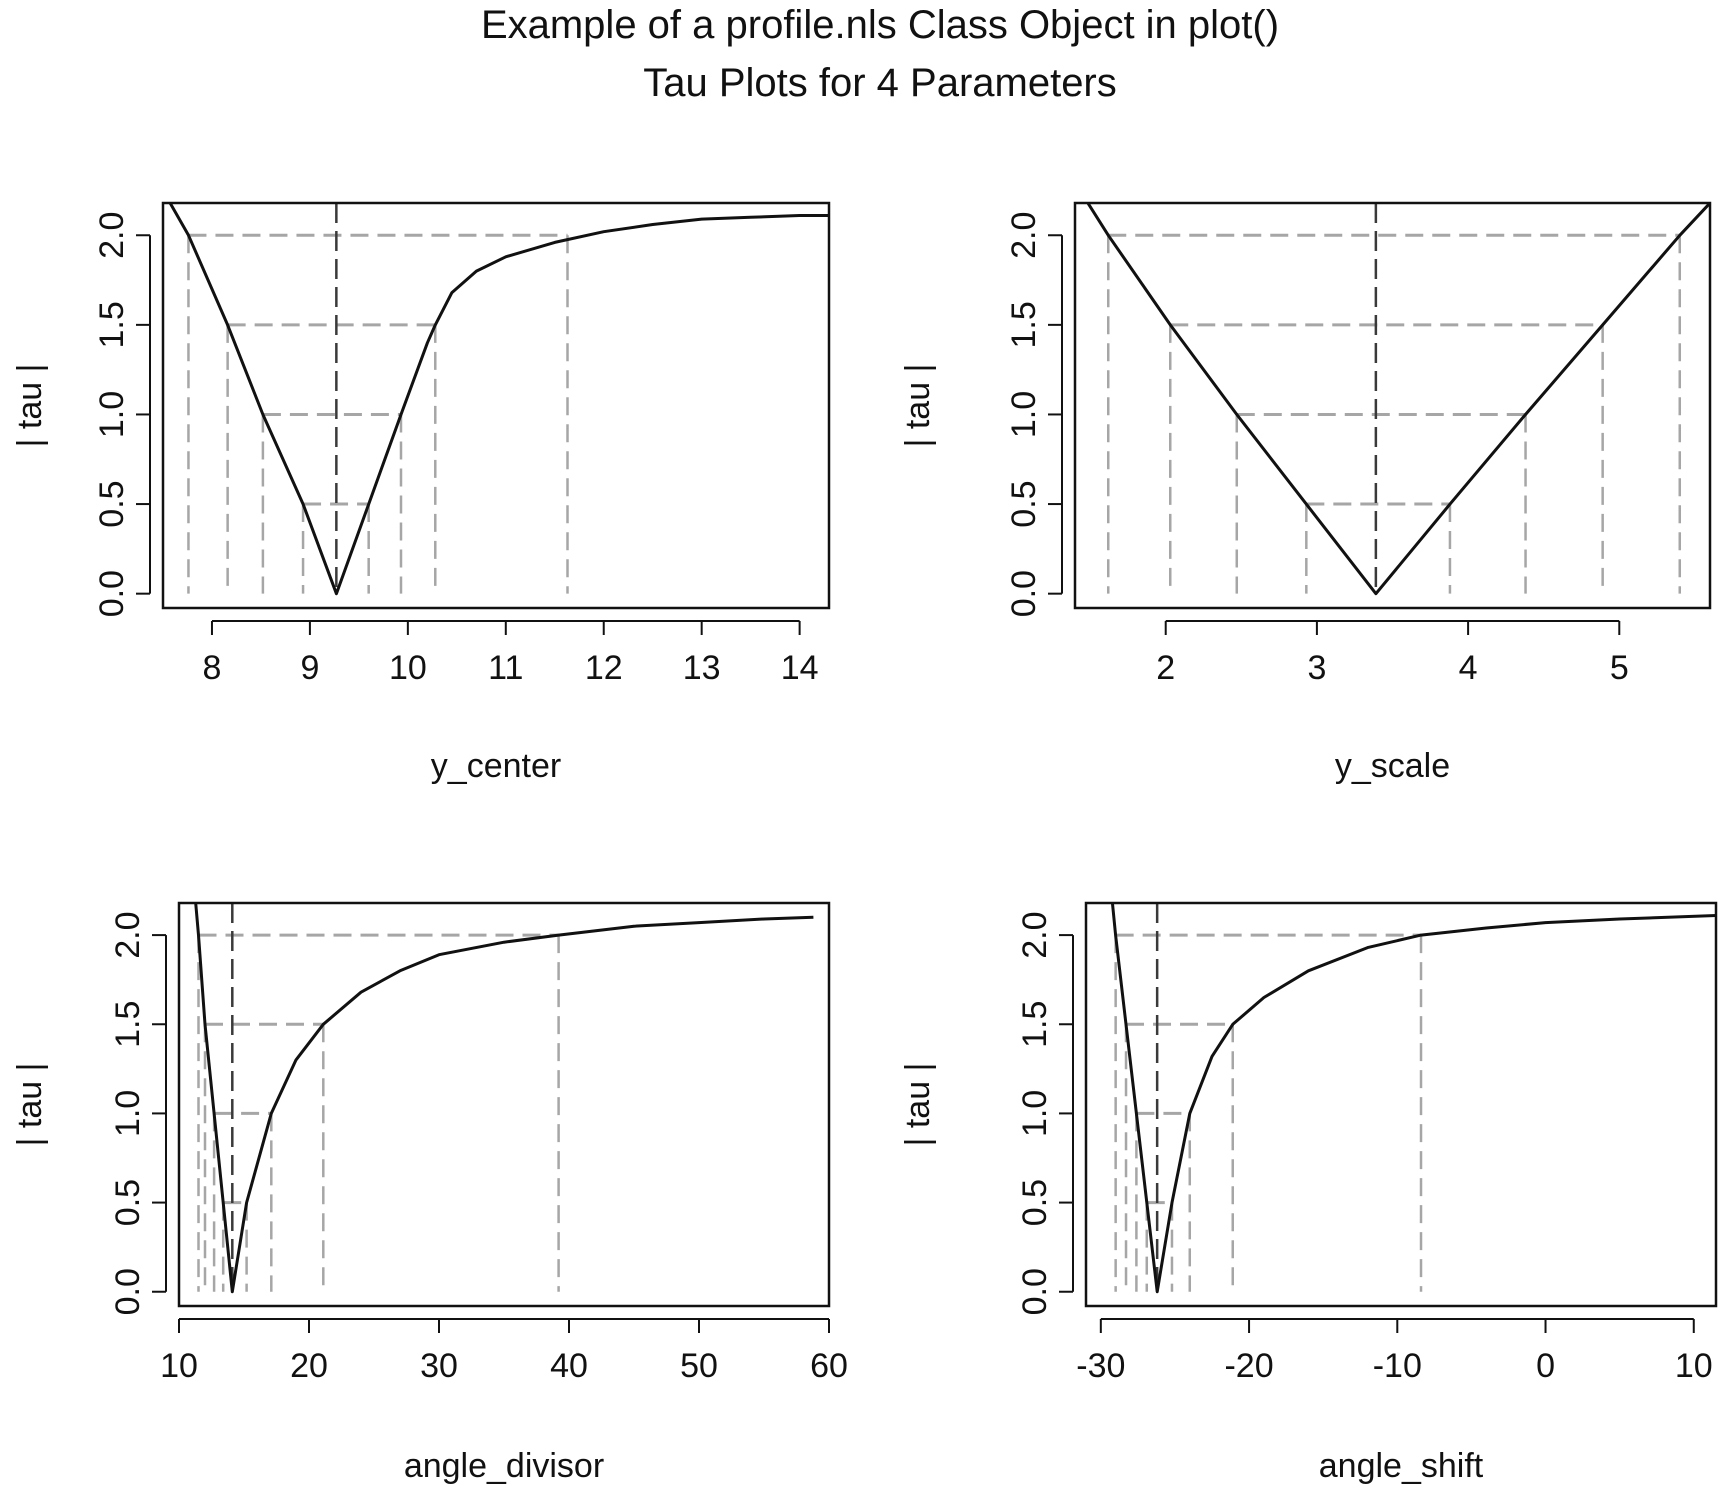  Describe the element at coordinates (829, 1366) in the screenshot. I see `chart-2-x-tick-label-60: 60` at that location.